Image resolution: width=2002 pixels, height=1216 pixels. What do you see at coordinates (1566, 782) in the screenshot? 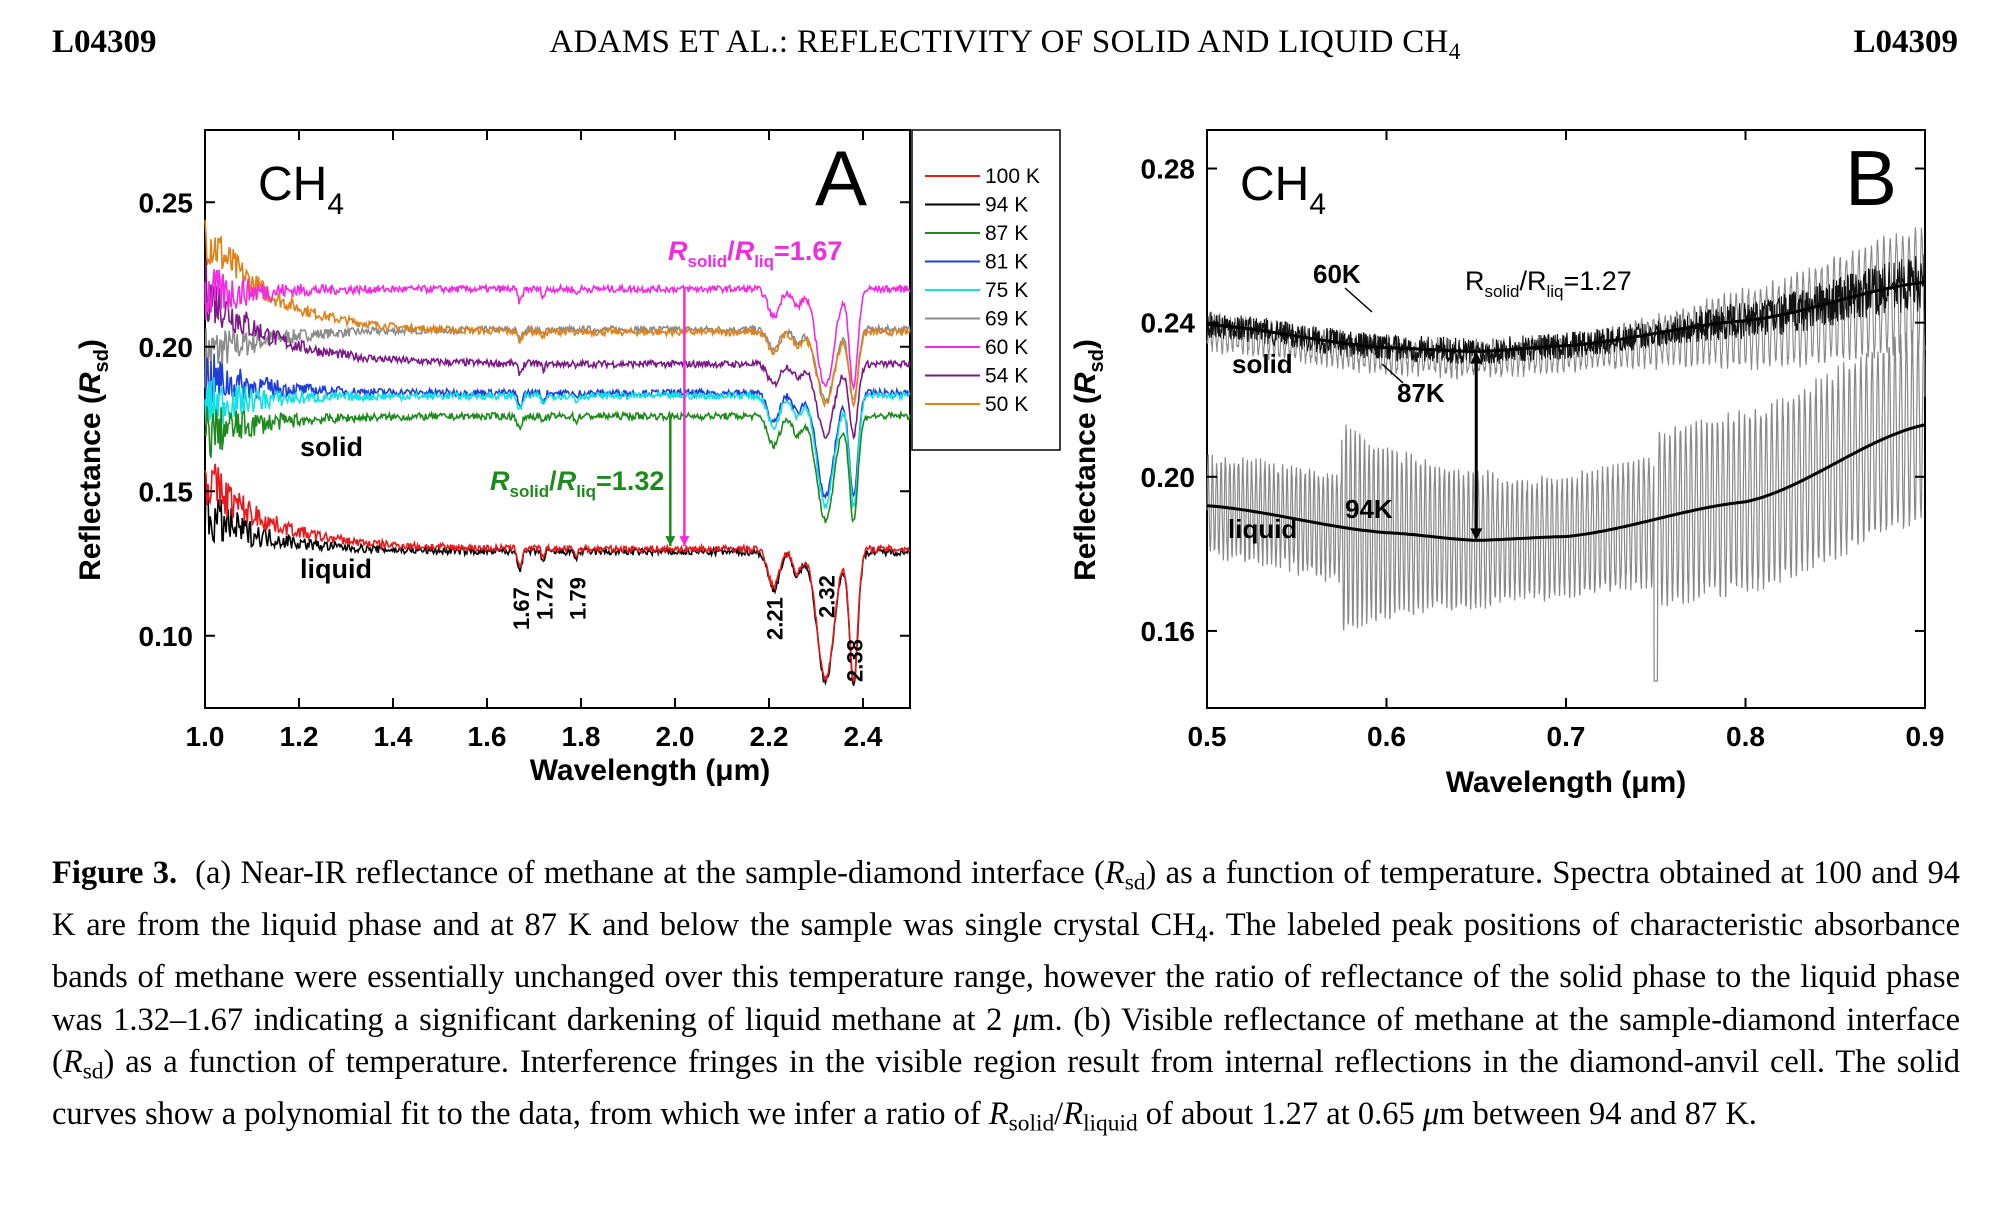
I see `panel-b-x-axis-label: Wavelength (μm)` at bounding box center [1566, 782].